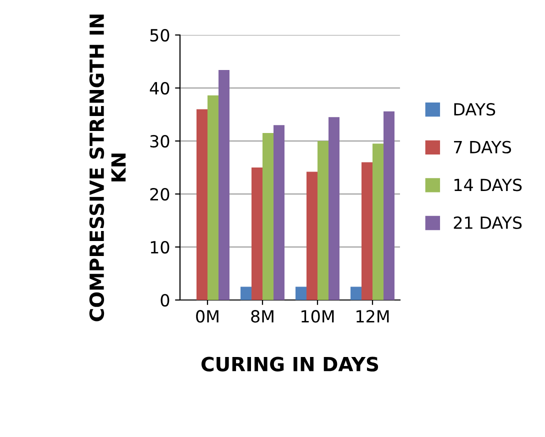 The width and height of the screenshot is (545, 437). I want to click on y-tick-label: 20, so click(160, 194).